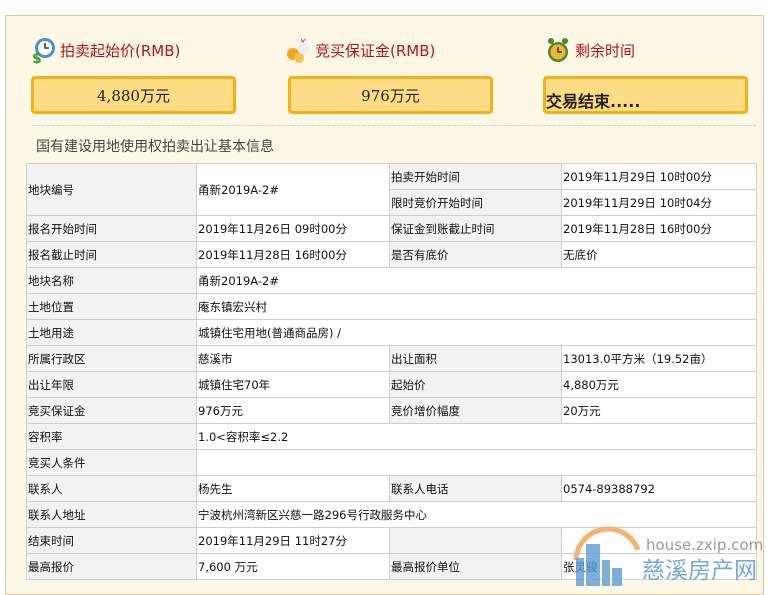 The width and height of the screenshot is (776, 595). What do you see at coordinates (155, 147) in the screenshot?
I see `section-title: 国有建设用地使用权拍卖出让基本信息` at bounding box center [155, 147].